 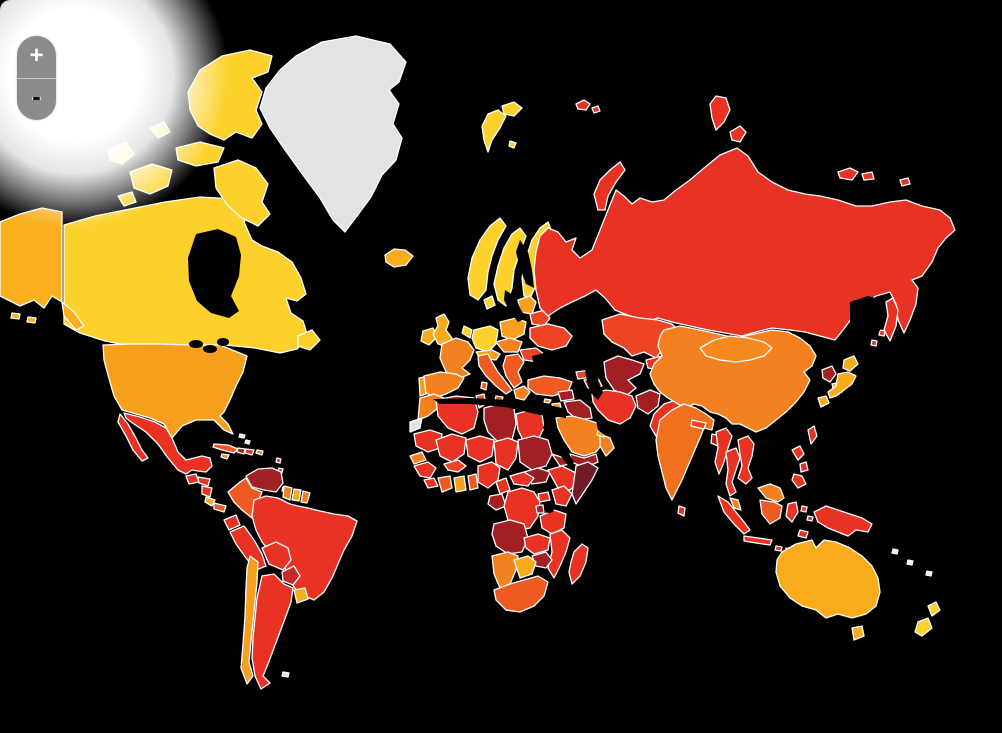 What do you see at coordinates (912, 562) in the screenshot?
I see `region-pacific-islands` at bounding box center [912, 562].